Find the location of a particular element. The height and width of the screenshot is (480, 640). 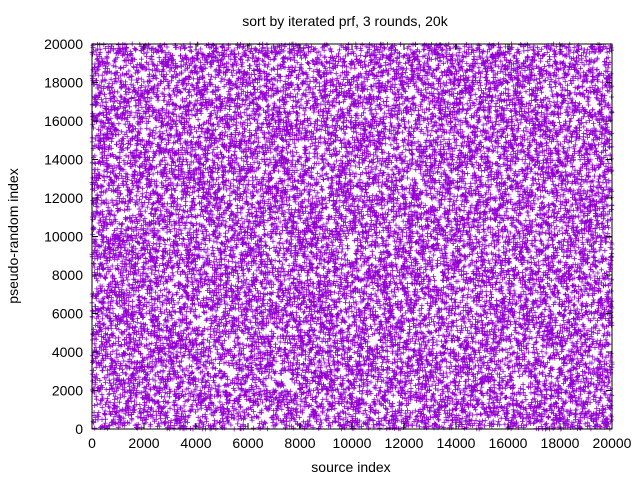

y-tick-label: 10000 is located at coordinates (63, 237).